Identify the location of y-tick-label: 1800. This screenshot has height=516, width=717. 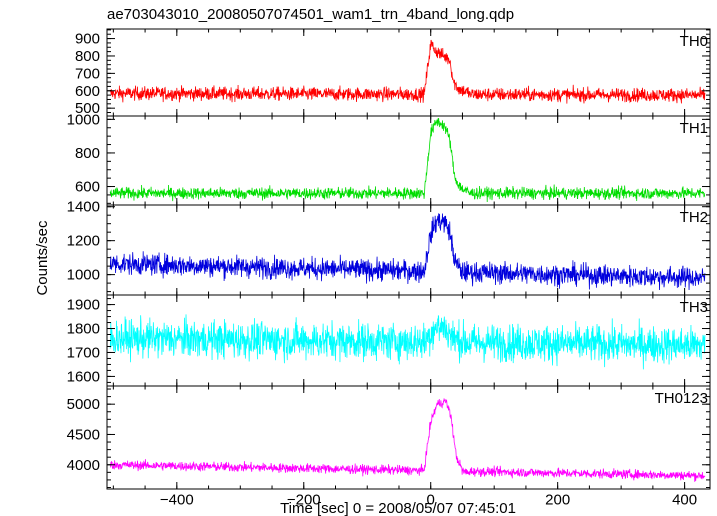
(83, 329).